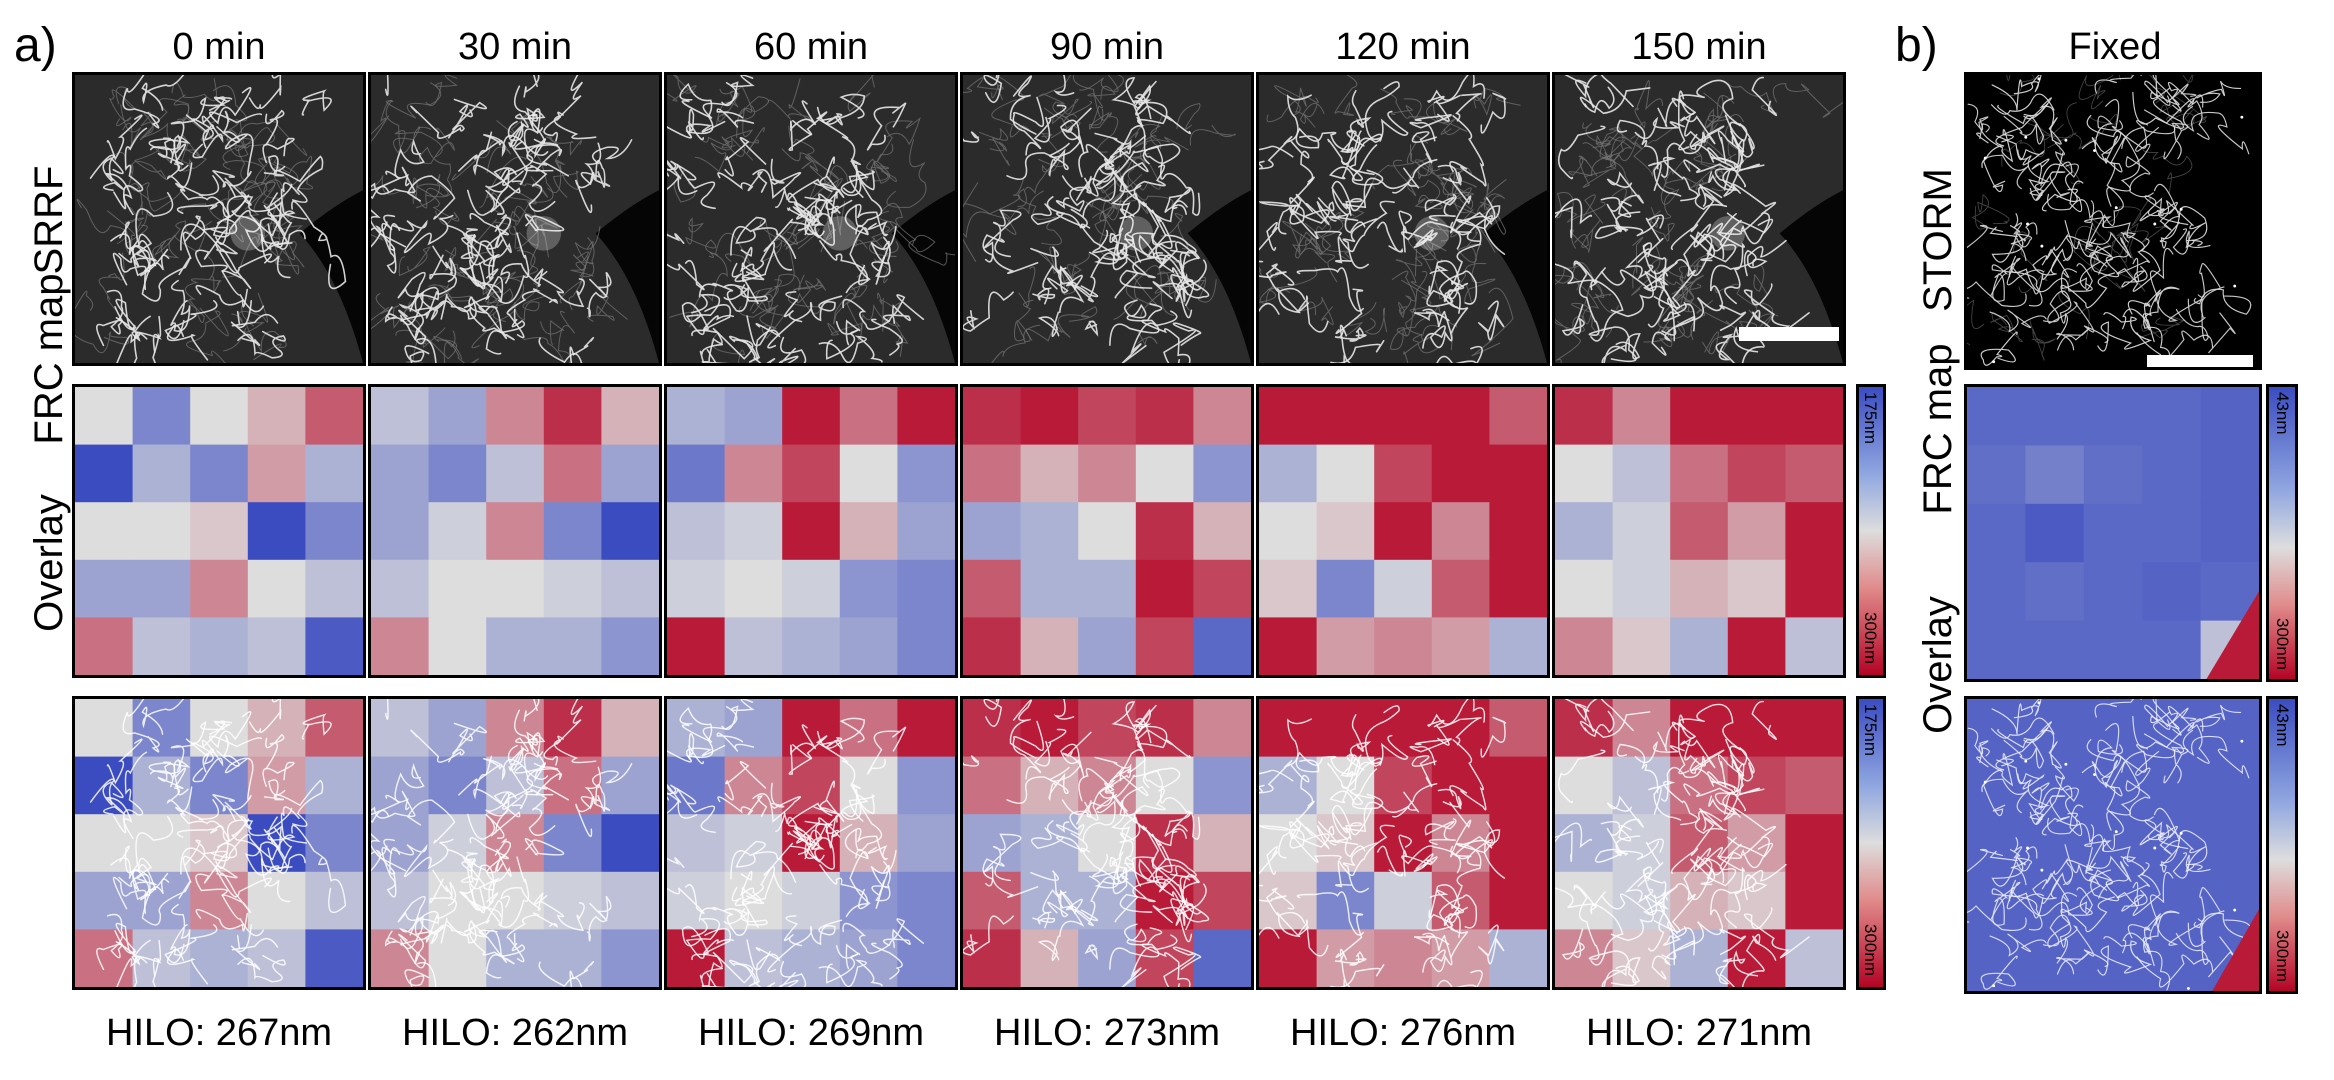  I want to click on time-label-90: 90 min, so click(1107, 47).